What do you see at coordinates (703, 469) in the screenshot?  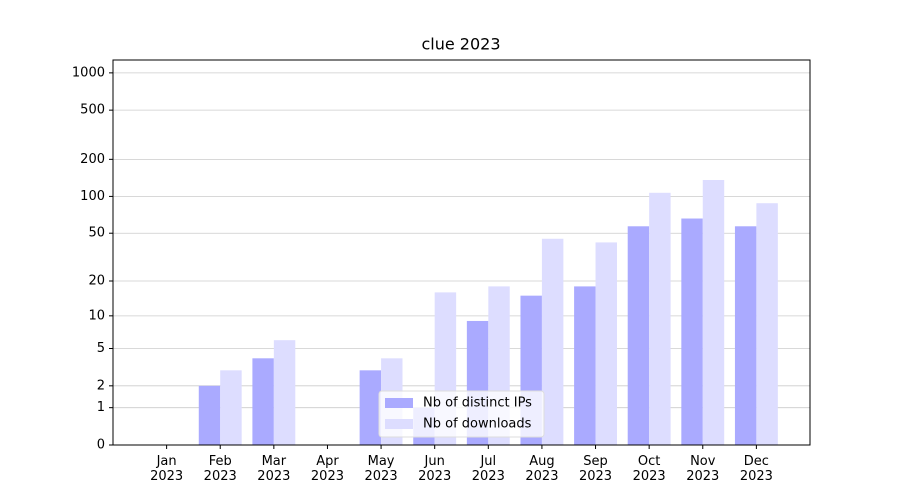 I see `x-tick-label: Nov 2023` at bounding box center [703, 469].